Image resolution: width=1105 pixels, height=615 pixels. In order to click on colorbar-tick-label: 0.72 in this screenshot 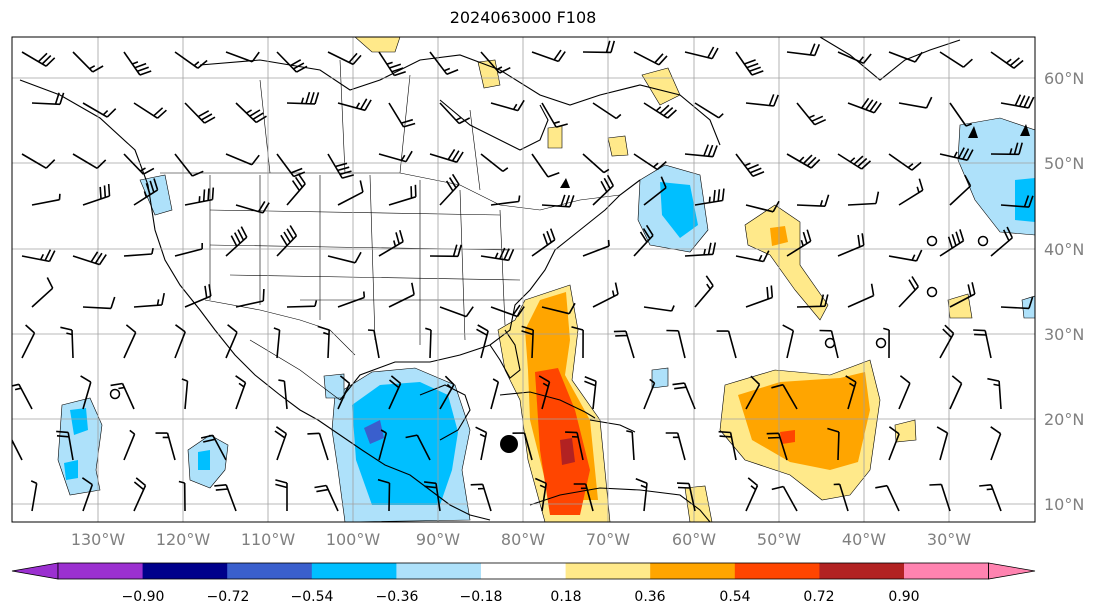, I will do `click(818, 597)`.